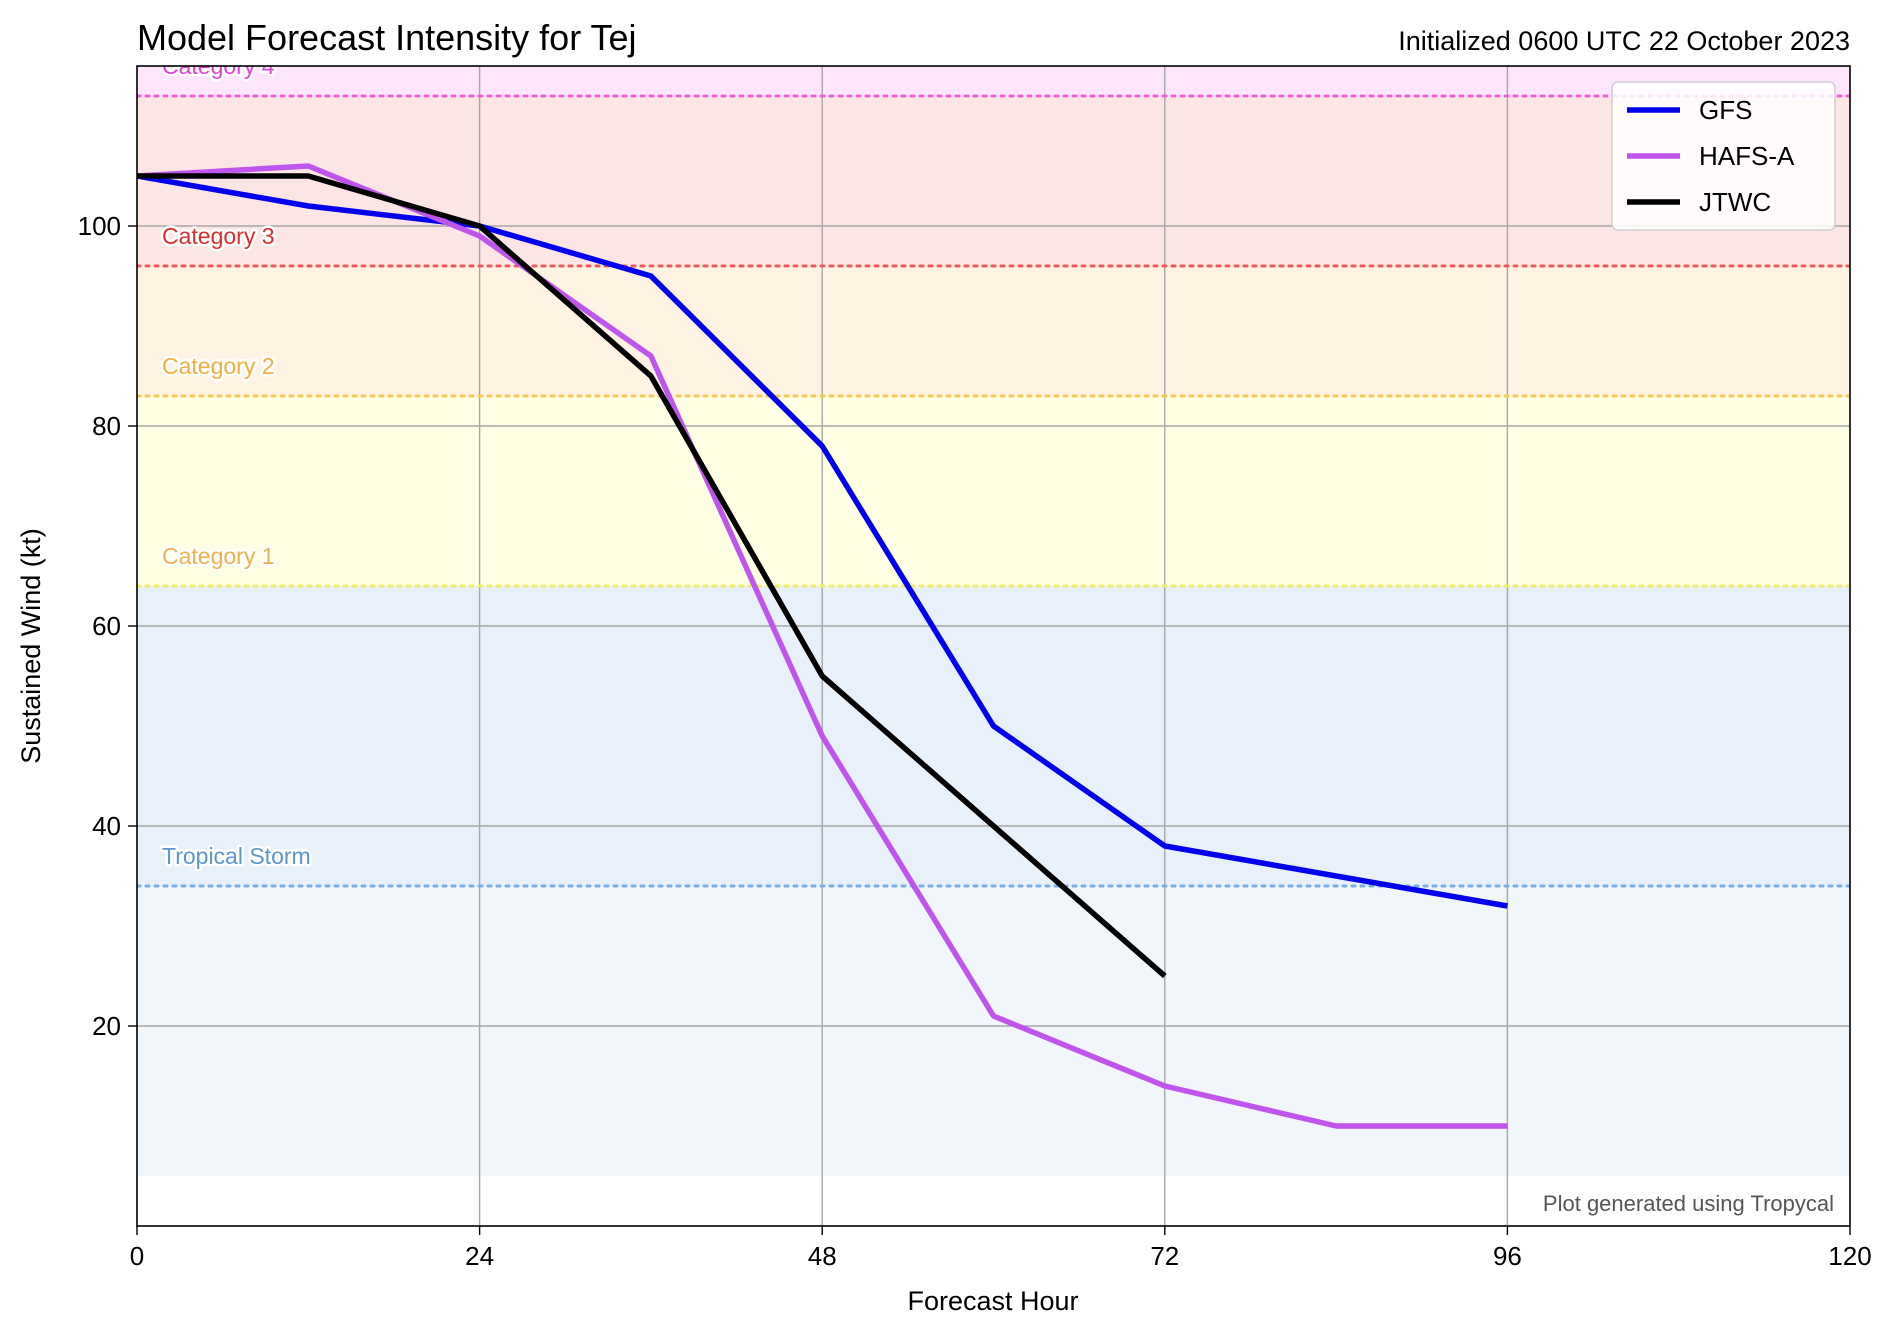  Describe the element at coordinates (1735, 202) in the screenshot. I see `legend-label-jtwc: JTWC` at that location.